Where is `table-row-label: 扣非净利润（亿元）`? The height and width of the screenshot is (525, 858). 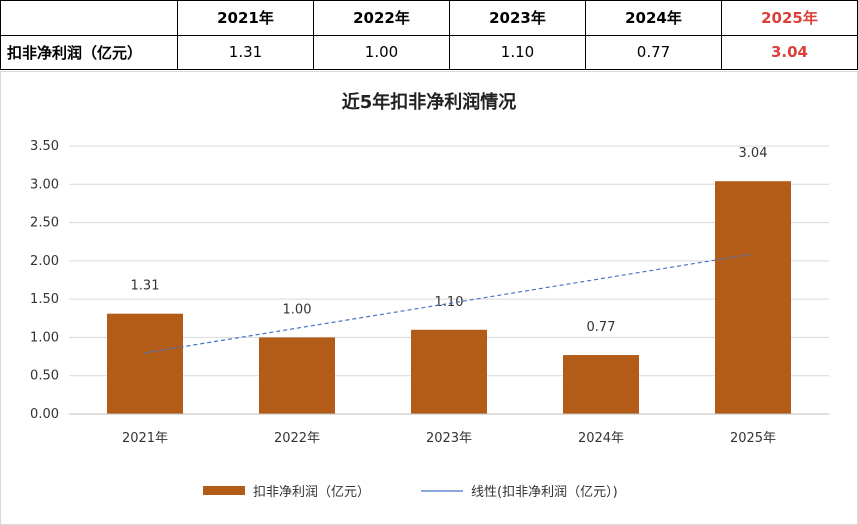 table-row-label: 扣非净利润（亿元） is located at coordinates (89, 52).